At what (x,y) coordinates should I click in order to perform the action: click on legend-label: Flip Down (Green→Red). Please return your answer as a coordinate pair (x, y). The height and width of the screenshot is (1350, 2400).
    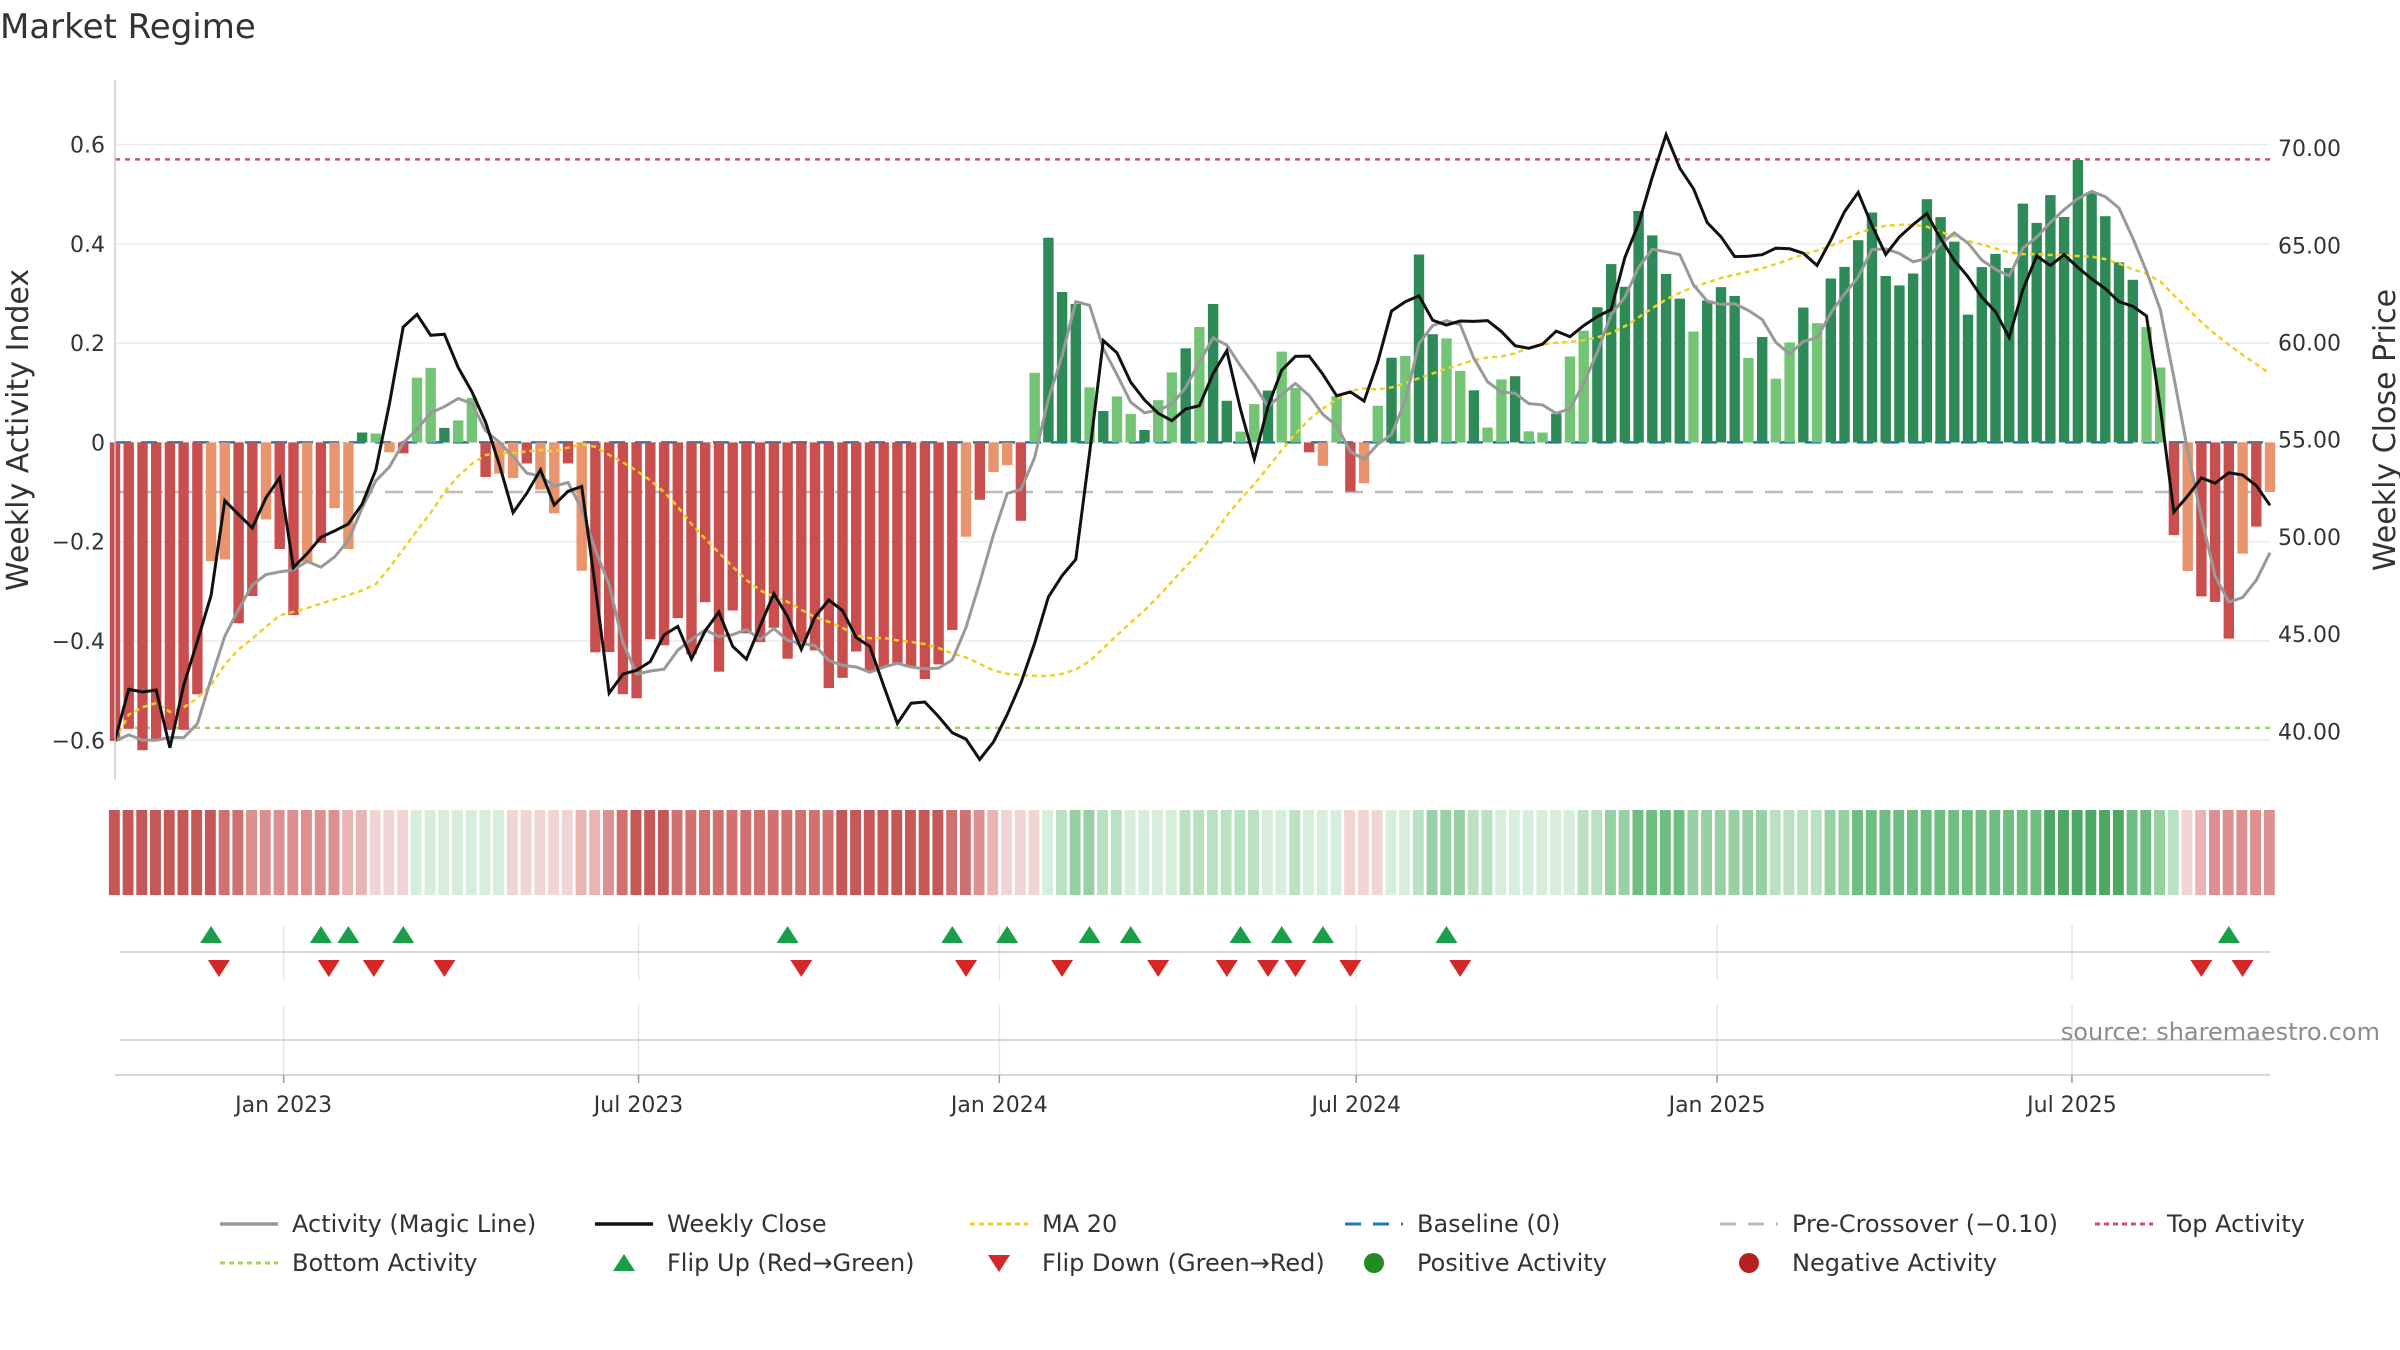
    Looking at the image, I should click on (1183, 1263).